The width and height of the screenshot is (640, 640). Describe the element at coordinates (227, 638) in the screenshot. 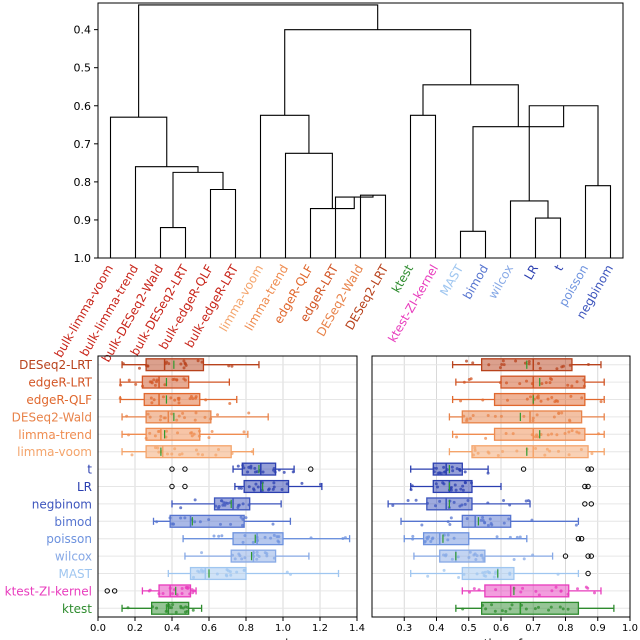

I see `boxplot-xlabel: average gene expression` at that location.